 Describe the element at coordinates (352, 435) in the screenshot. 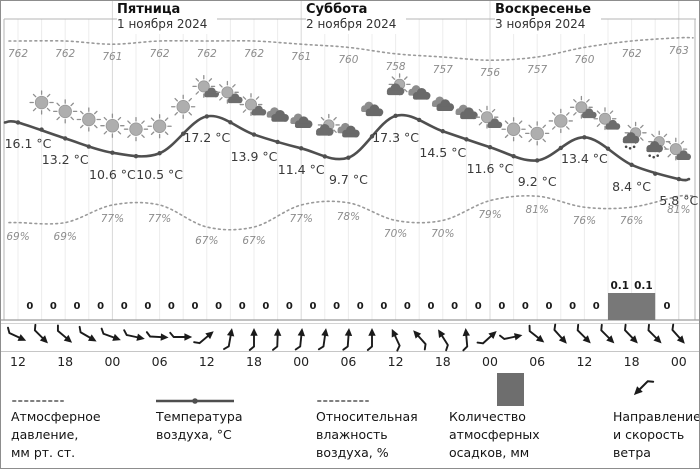

I see `legend-text: влажность` at that location.